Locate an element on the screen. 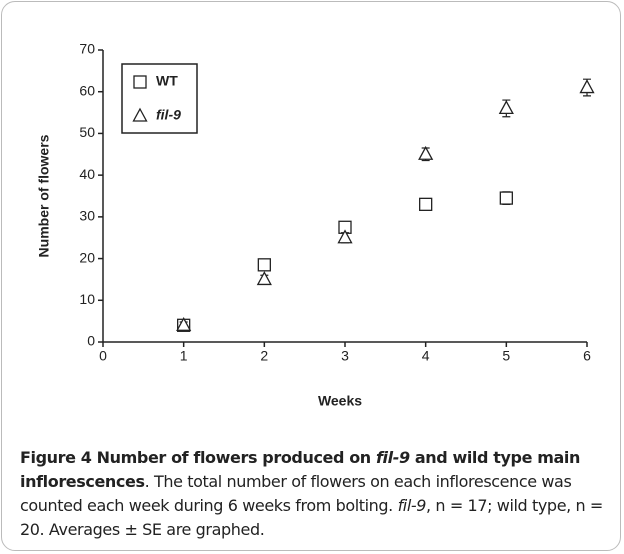 The width and height of the screenshot is (624, 554). y-tick-label: 30 is located at coordinates (87, 216).